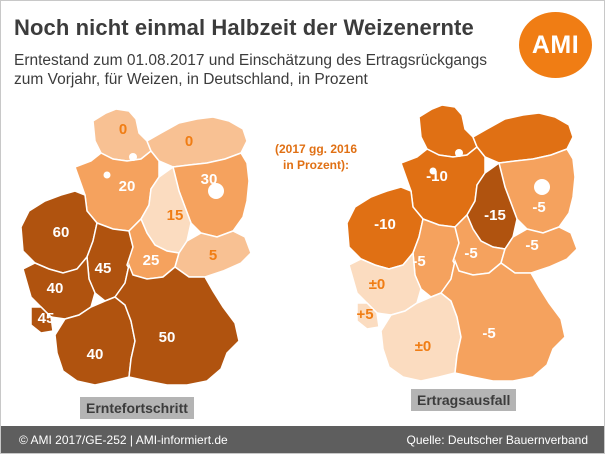 The height and width of the screenshot is (454, 605). I want to click on label-st: 15, so click(175, 215).